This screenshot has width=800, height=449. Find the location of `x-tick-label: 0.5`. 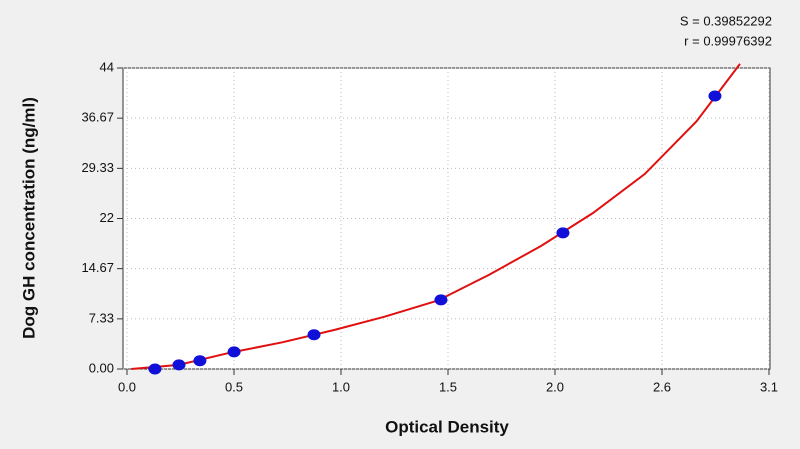

x-tick-label: 0.5 is located at coordinates (234, 386).